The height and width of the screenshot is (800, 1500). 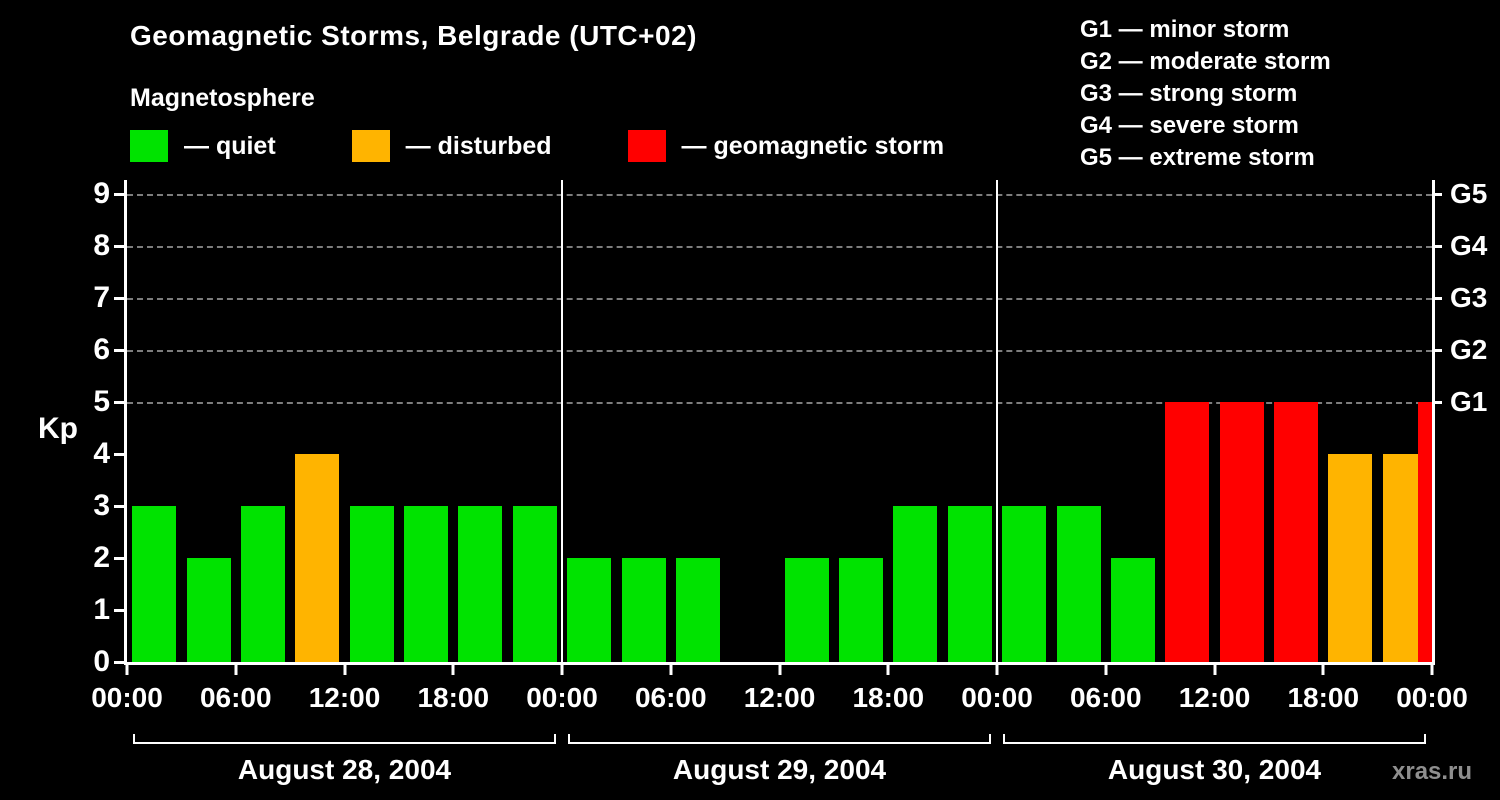 What do you see at coordinates (1469, 193) in the screenshot?
I see `g-level-label: G5` at bounding box center [1469, 193].